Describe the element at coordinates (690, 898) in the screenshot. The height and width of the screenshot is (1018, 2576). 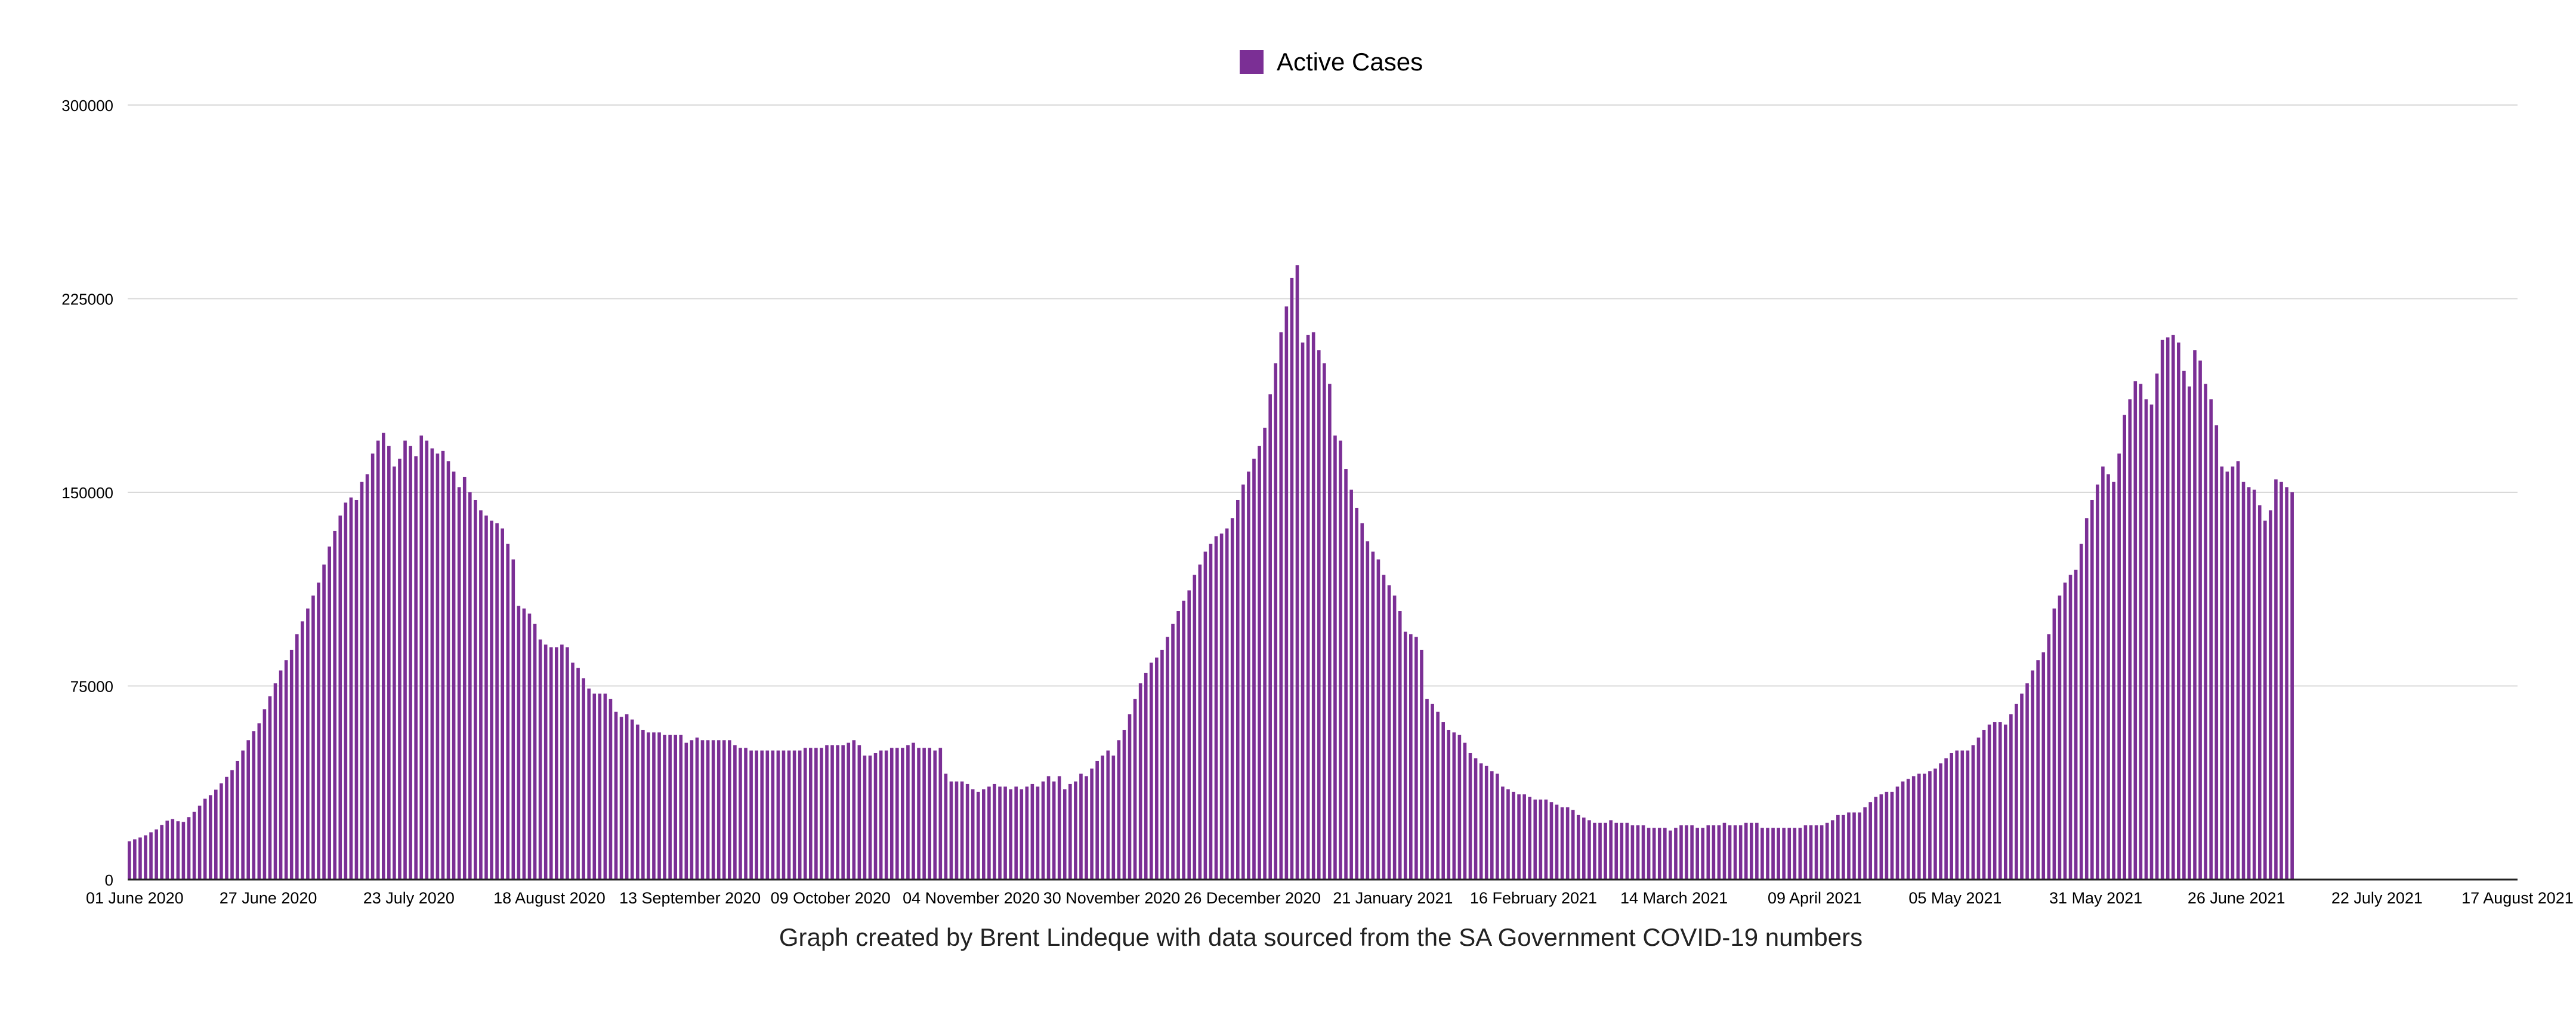
I see `x-tick-label: 13 September 2020` at that location.